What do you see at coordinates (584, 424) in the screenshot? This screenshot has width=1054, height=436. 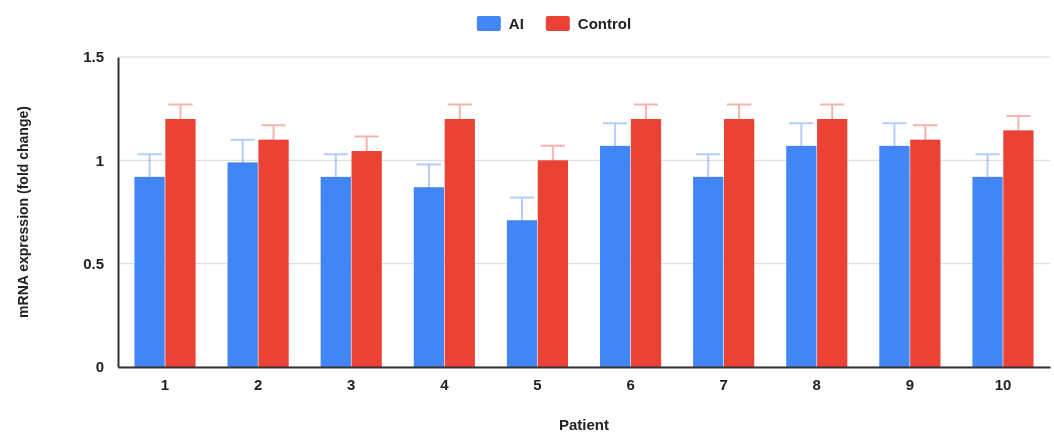 I see `x-axis-title: Patient` at bounding box center [584, 424].